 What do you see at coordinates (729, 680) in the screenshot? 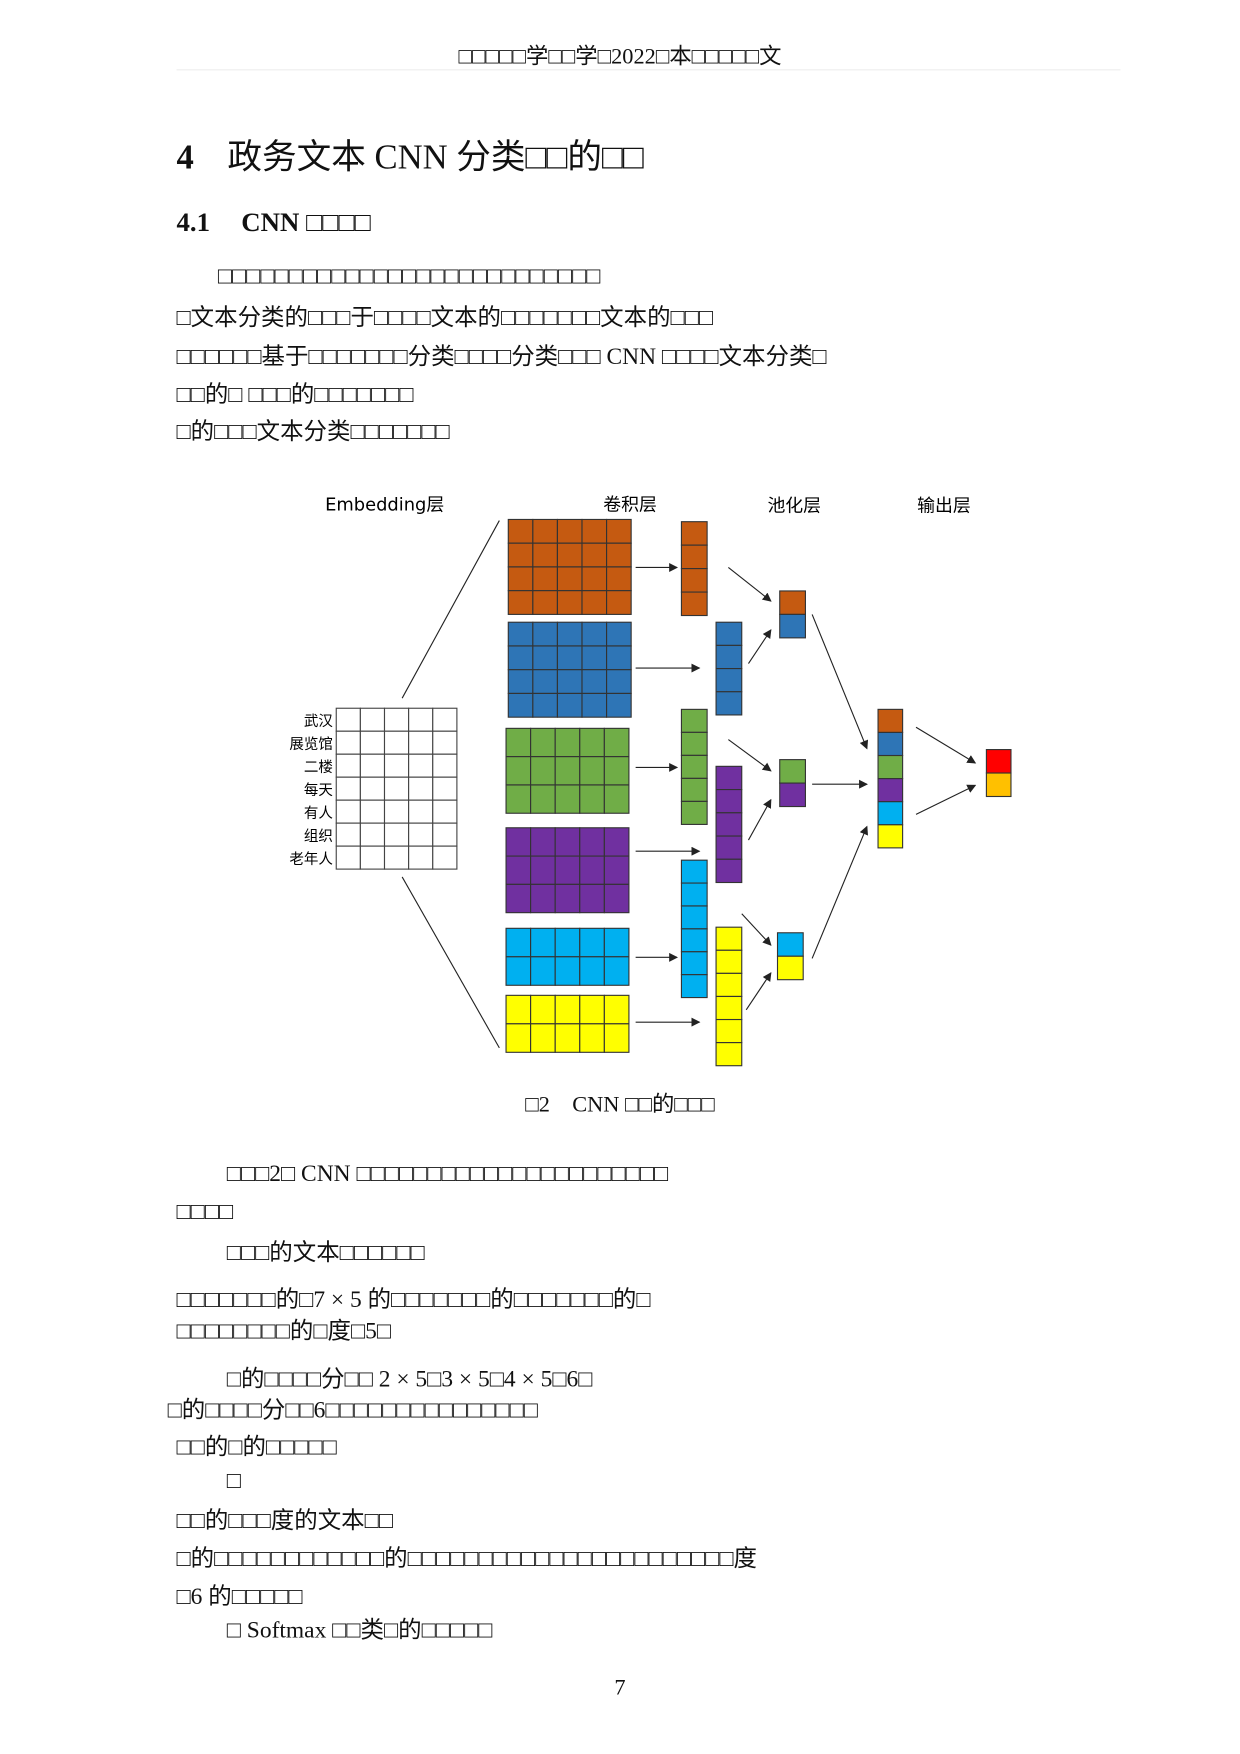
I see `feature-map-blue` at bounding box center [729, 680].